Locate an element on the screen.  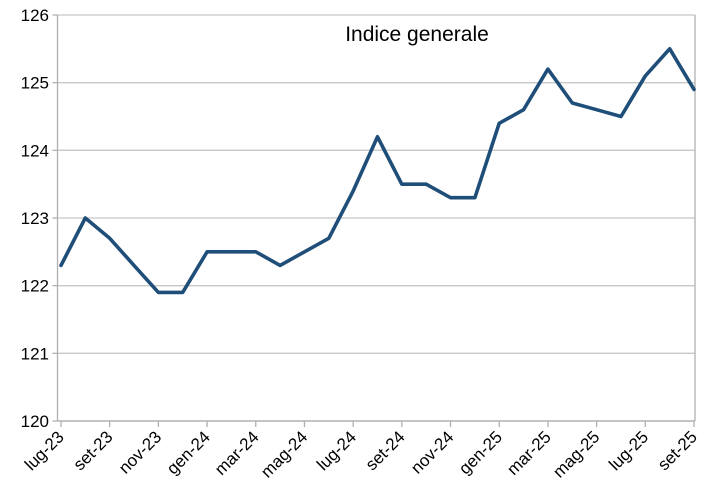
x-tick-label: nov-24 is located at coordinates (432, 452).